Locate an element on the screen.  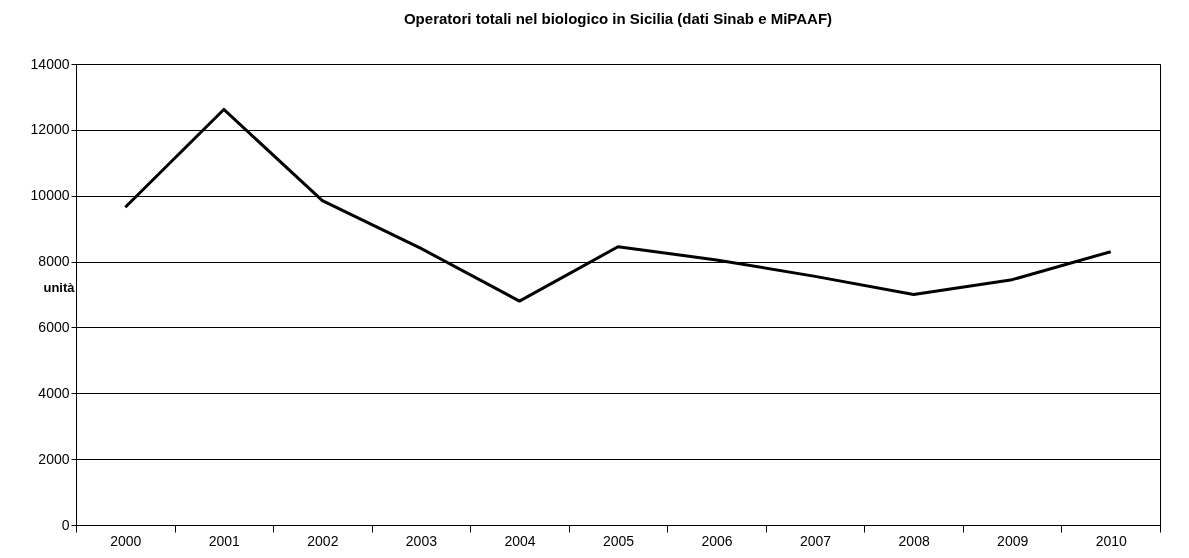
x-tick-label: 2007 is located at coordinates (816, 540).